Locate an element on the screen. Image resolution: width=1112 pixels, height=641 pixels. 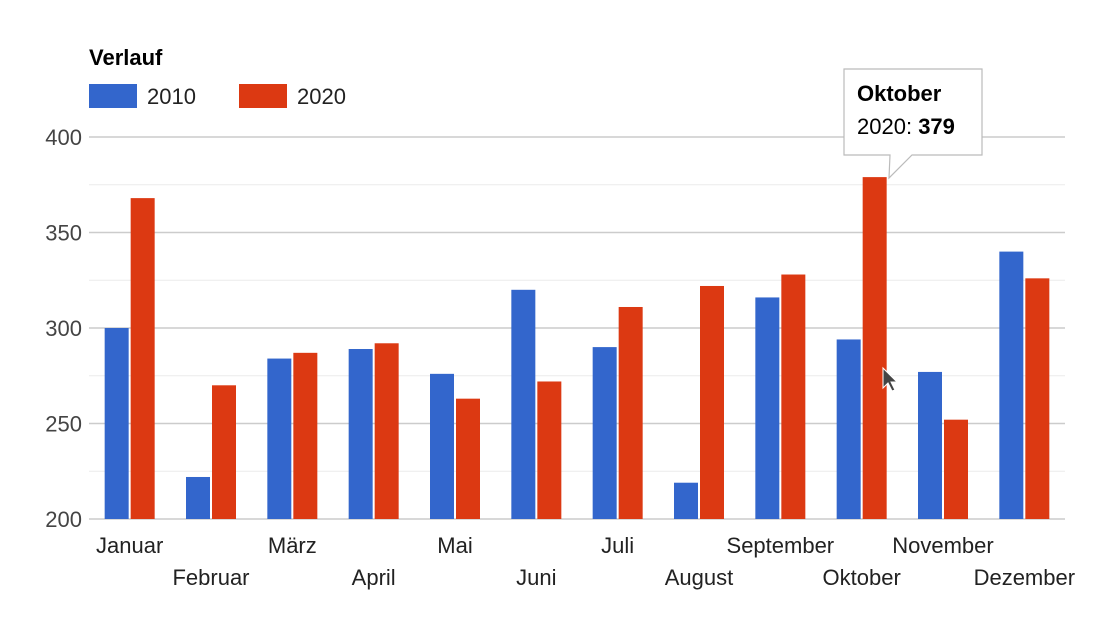
chart-title: Verlauf is located at coordinates (126, 57).